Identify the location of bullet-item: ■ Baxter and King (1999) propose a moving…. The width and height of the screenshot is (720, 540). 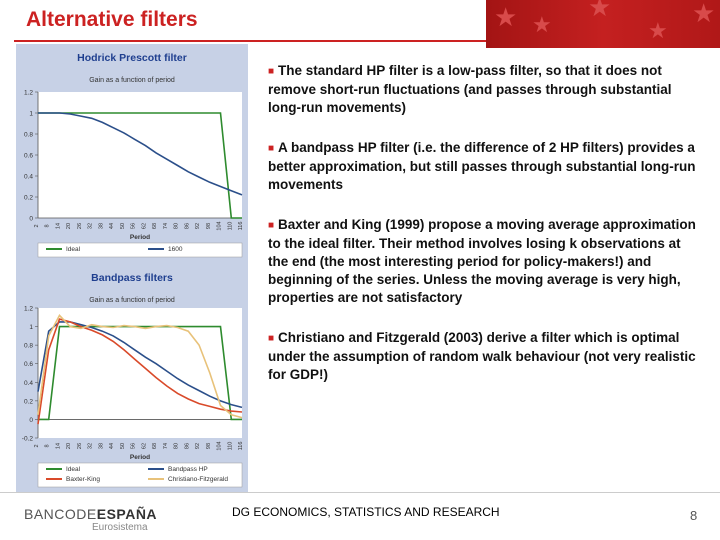
(484, 261).